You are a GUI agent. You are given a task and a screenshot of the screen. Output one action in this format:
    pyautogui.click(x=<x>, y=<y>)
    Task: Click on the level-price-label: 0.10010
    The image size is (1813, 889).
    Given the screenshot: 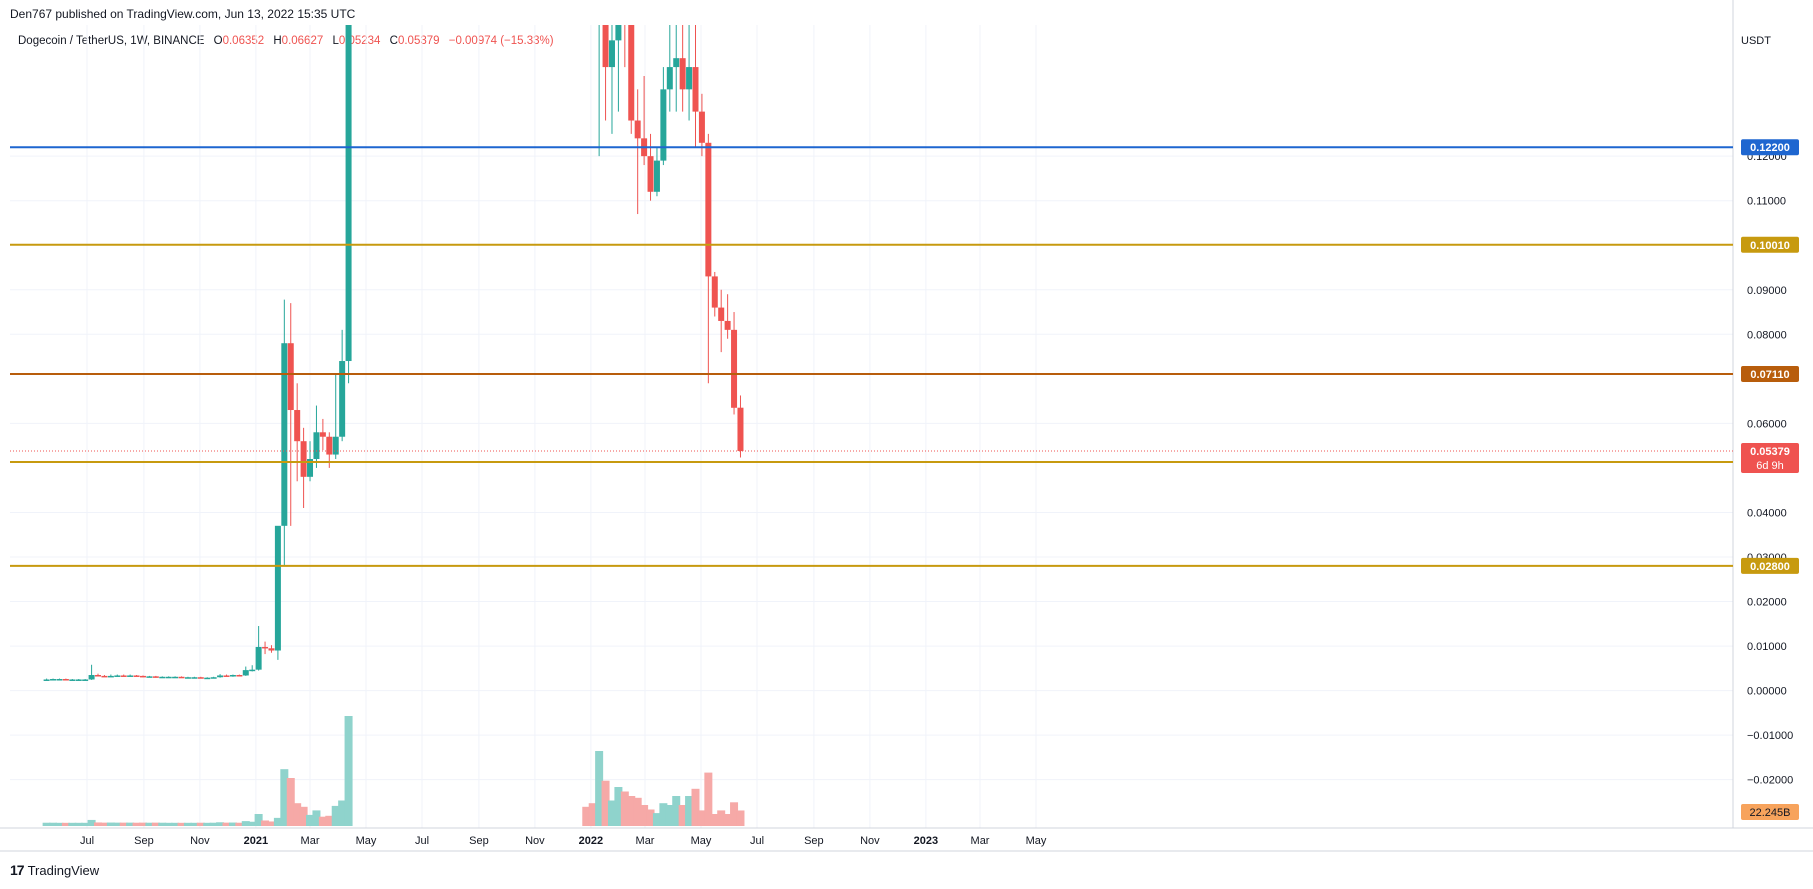 What is the action you would take?
    pyautogui.click(x=1770, y=246)
    